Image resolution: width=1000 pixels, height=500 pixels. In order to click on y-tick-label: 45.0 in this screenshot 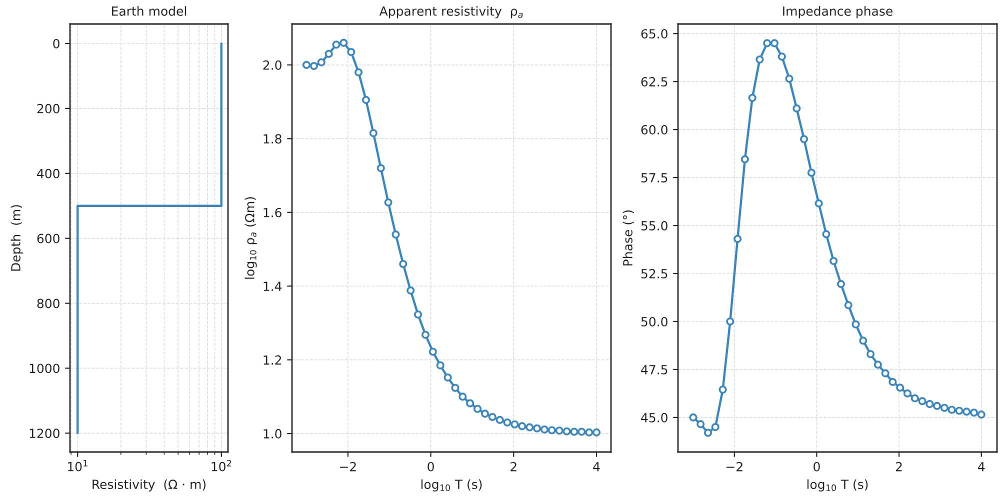, I will do `click(654, 417)`.